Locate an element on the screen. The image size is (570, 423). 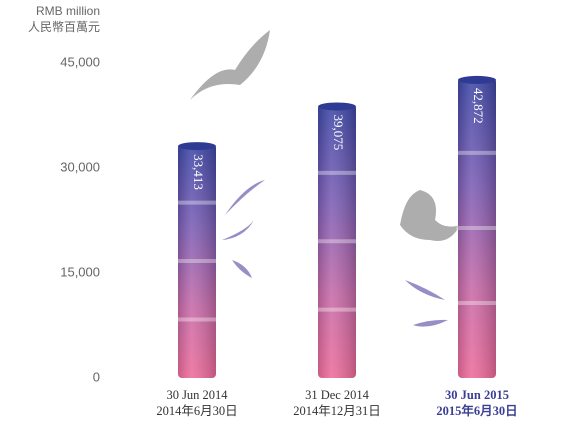
axis-label: RMB million is located at coordinates (68, 11).